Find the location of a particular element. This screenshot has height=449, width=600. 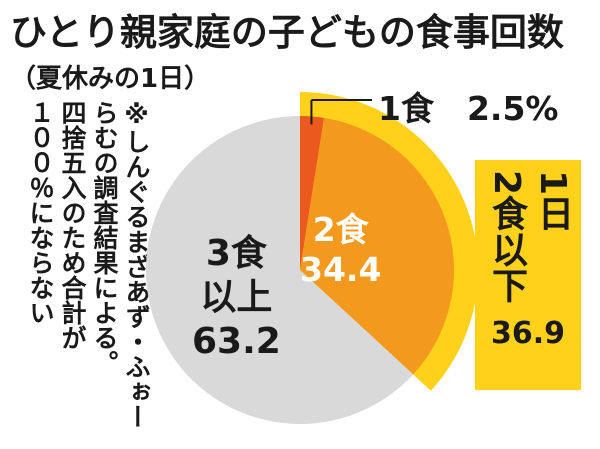

callout-label-1meal: 1食 2.5% is located at coordinates (468, 108).